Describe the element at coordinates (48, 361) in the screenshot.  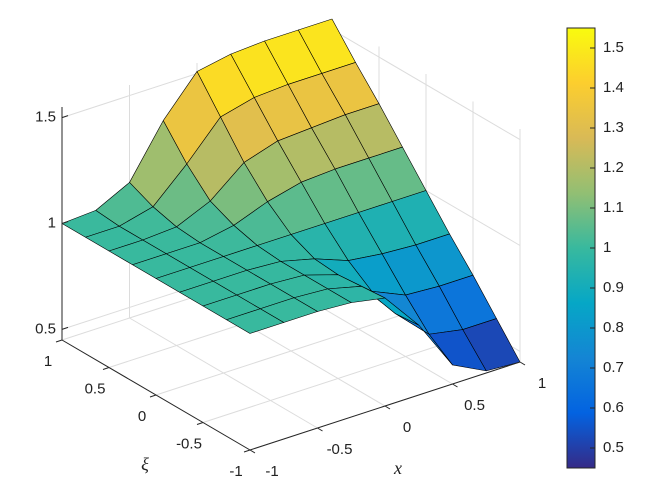
I see `y-tick-label: 1` at that location.